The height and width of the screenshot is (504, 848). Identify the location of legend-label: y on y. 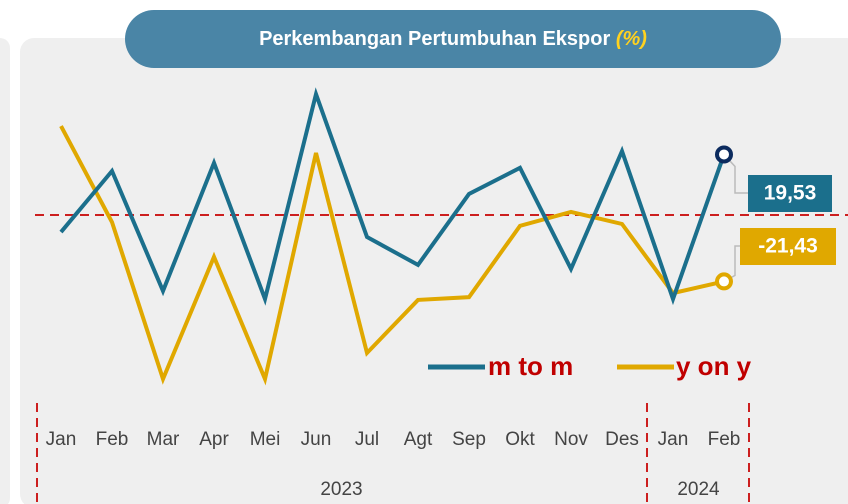
(714, 366).